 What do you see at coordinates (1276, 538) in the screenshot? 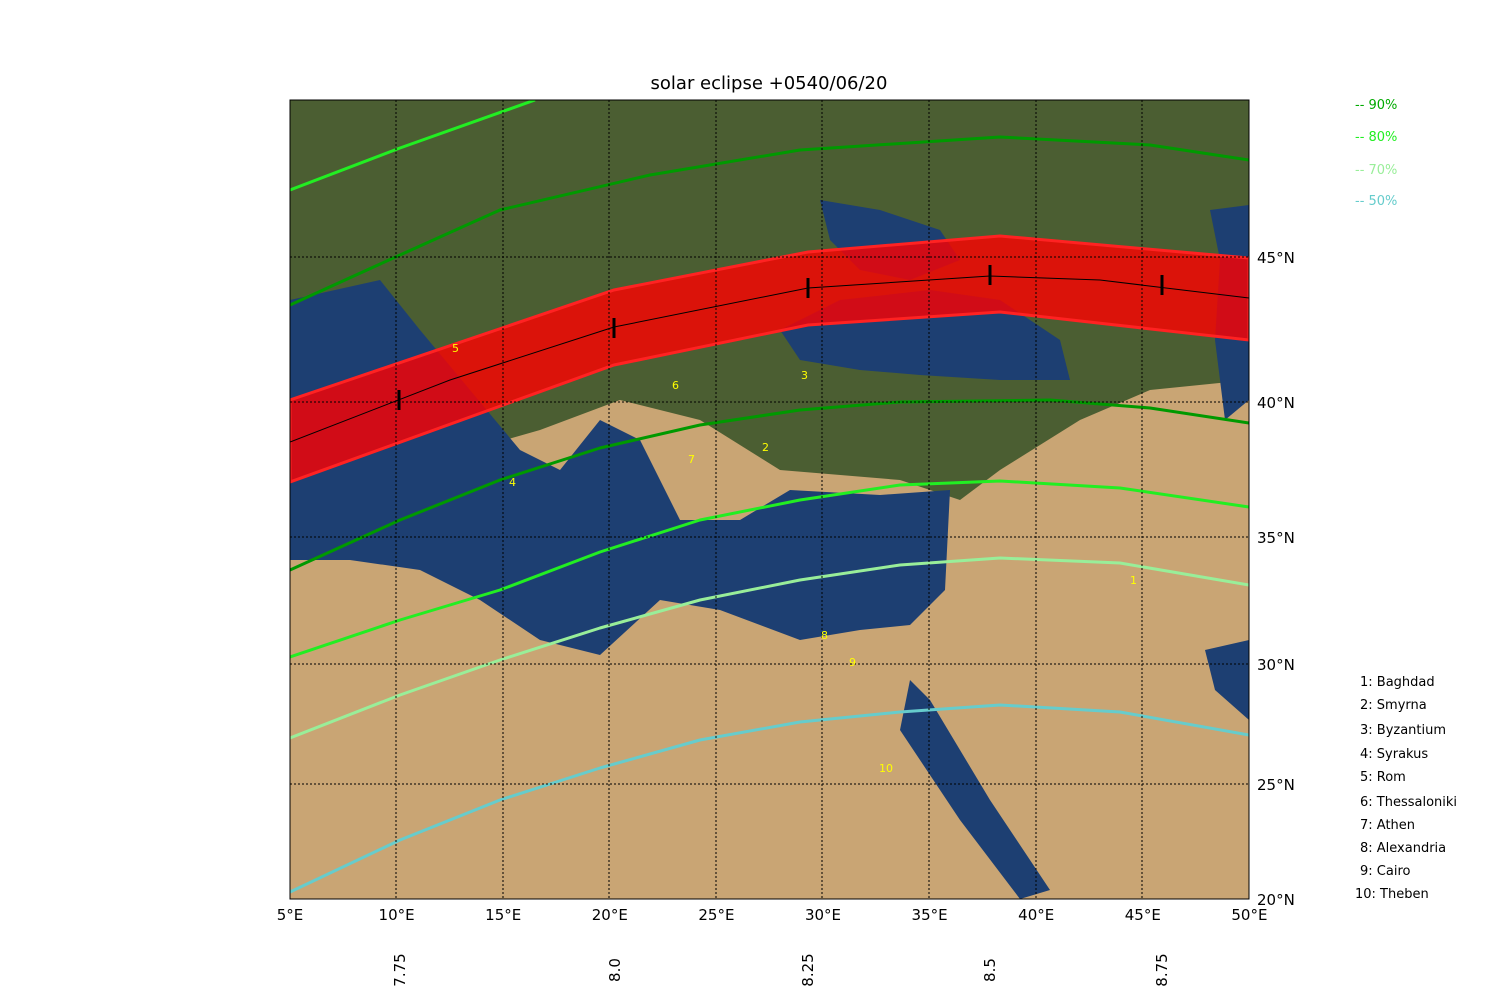
I see `y-tick-label: 35°N` at bounding box center [1276, 538].